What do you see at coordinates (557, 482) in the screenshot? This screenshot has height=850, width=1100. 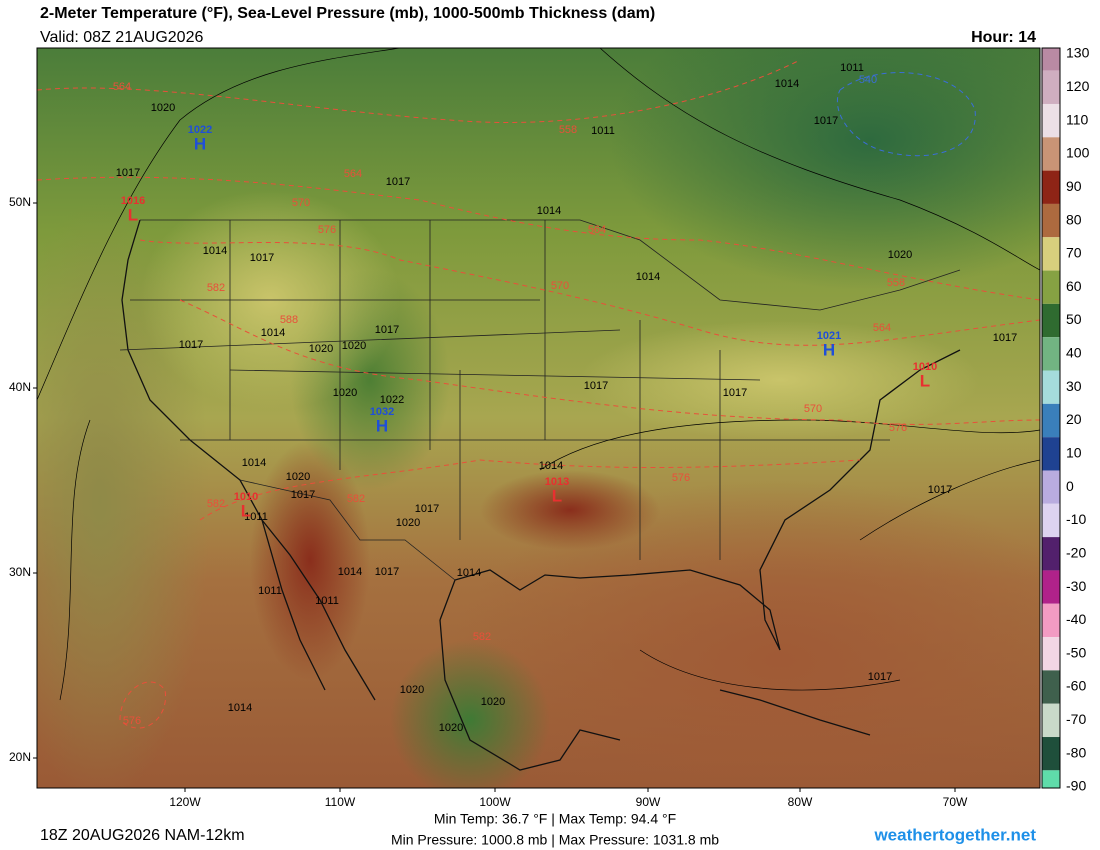 I see `low-pressure-value: 1013` at bounding box center [557, 482].